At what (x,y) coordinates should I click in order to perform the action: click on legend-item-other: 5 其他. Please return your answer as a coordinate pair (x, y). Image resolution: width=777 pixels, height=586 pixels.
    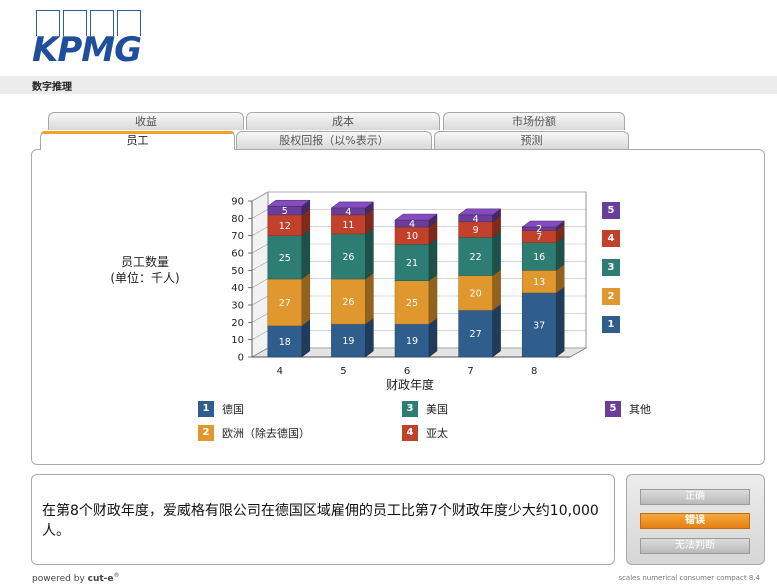
    Looking at the image, I should click on (628, 409).